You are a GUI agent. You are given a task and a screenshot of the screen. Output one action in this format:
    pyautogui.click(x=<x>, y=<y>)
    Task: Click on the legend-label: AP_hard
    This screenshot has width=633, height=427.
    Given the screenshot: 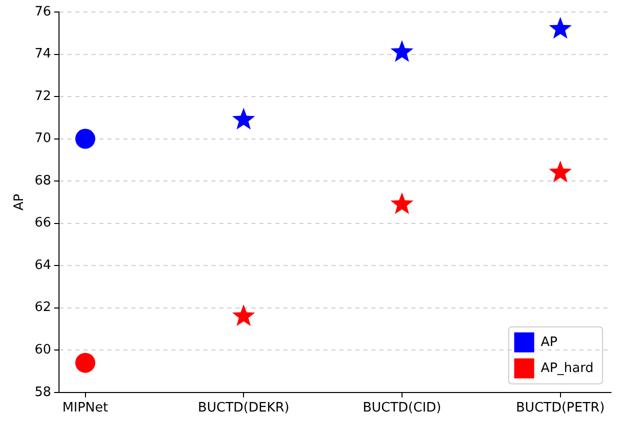 What is the action you would take?
    pyautogui.click(x=567, y=368)
    